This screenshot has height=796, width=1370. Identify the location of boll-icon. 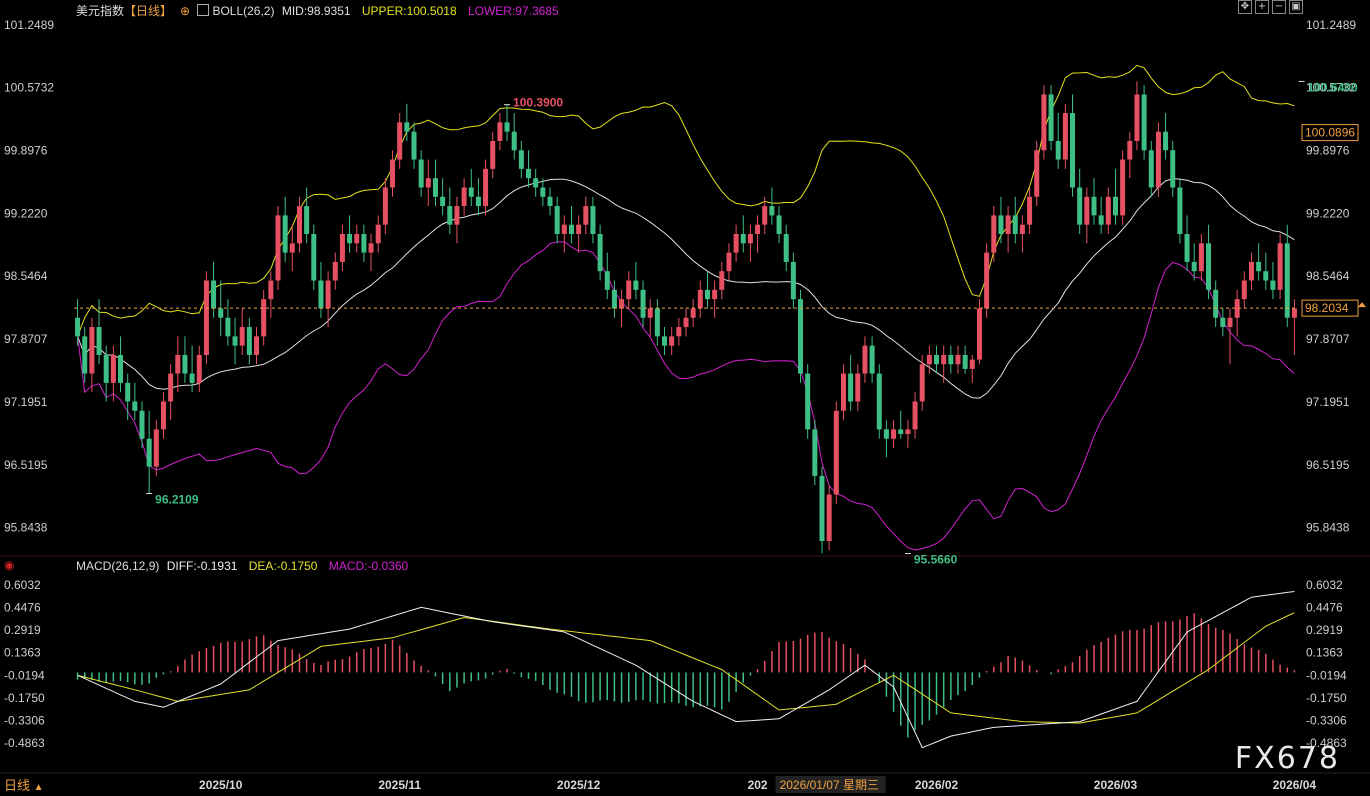
(203, 10).